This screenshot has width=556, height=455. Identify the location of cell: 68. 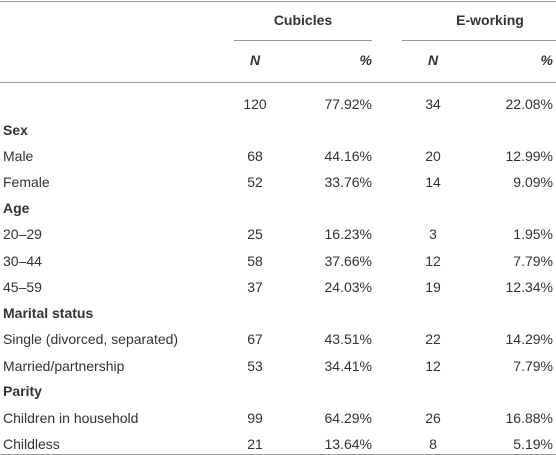
(255, 156).